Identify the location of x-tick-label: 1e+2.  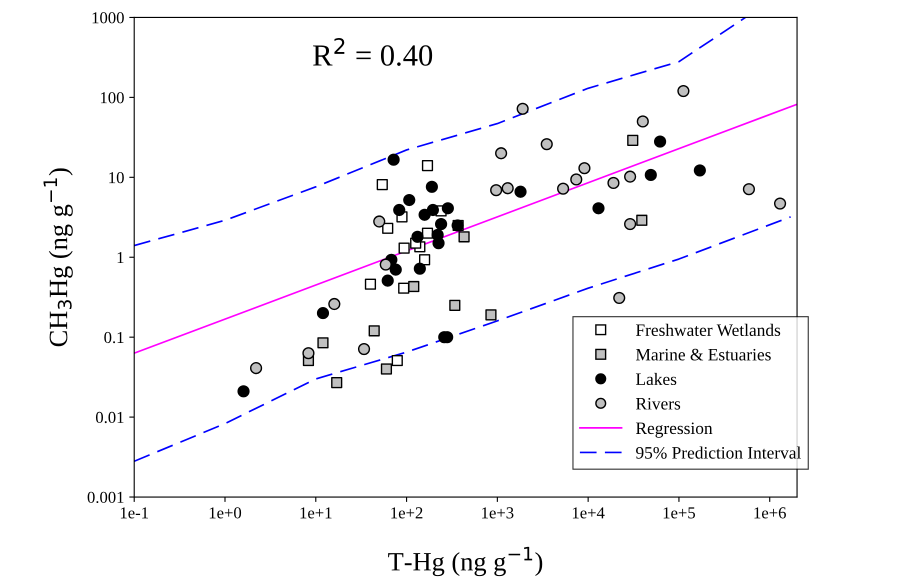
(406, 512).